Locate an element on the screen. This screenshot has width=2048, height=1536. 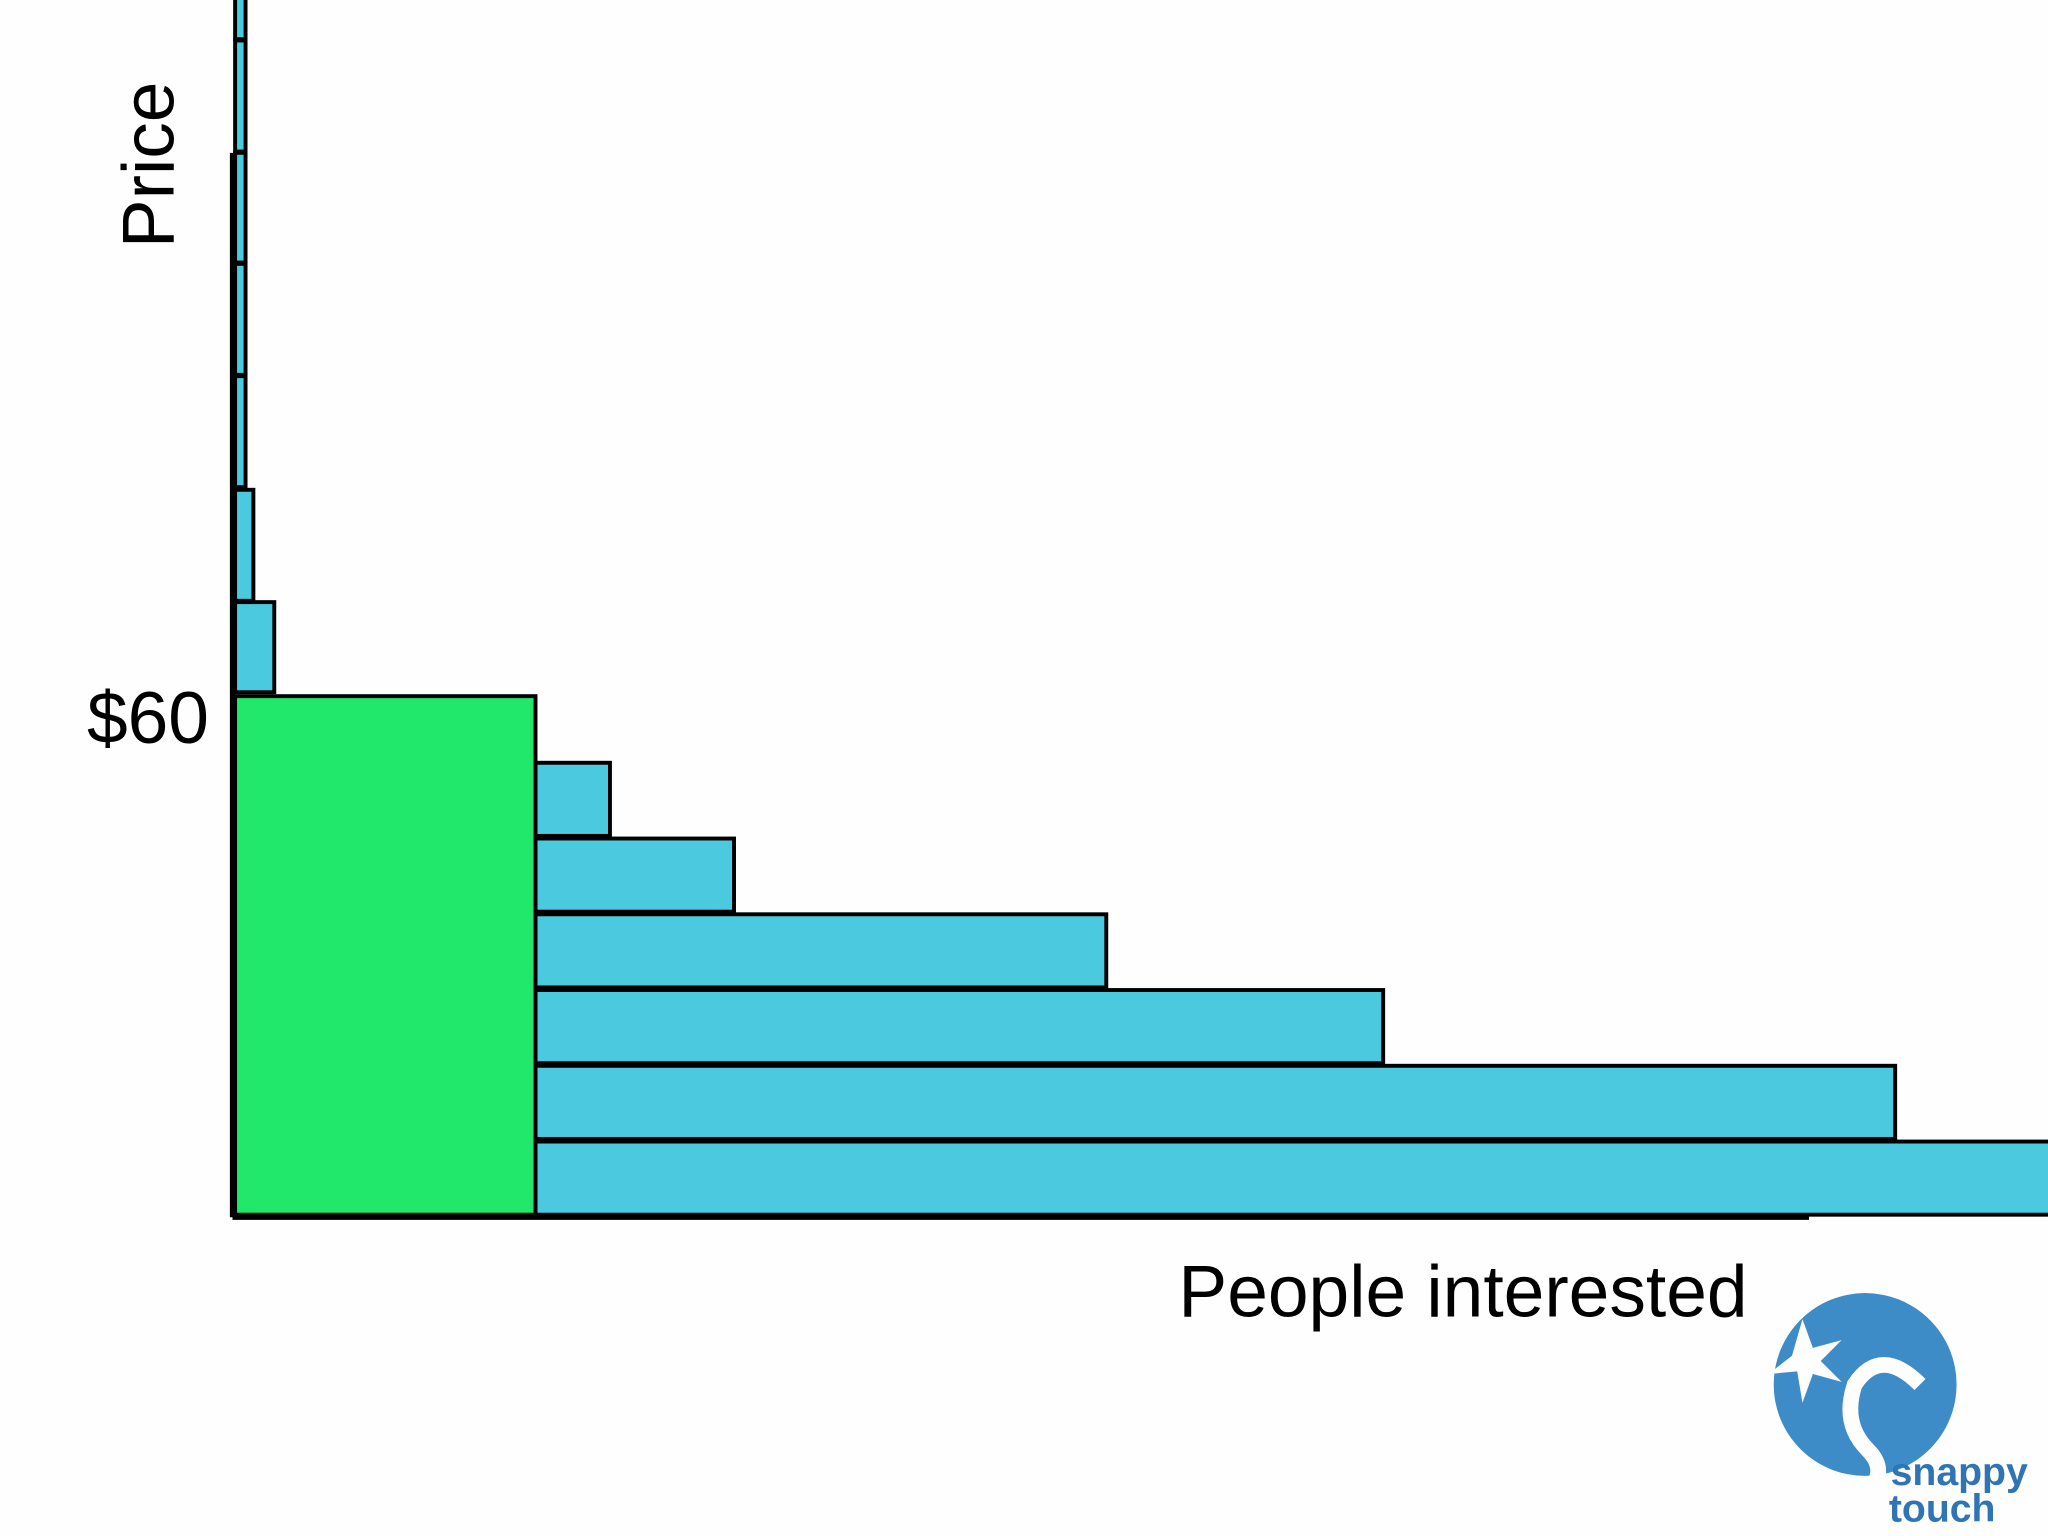
logo-text: snappy is located at coordinates (1959, 1472).